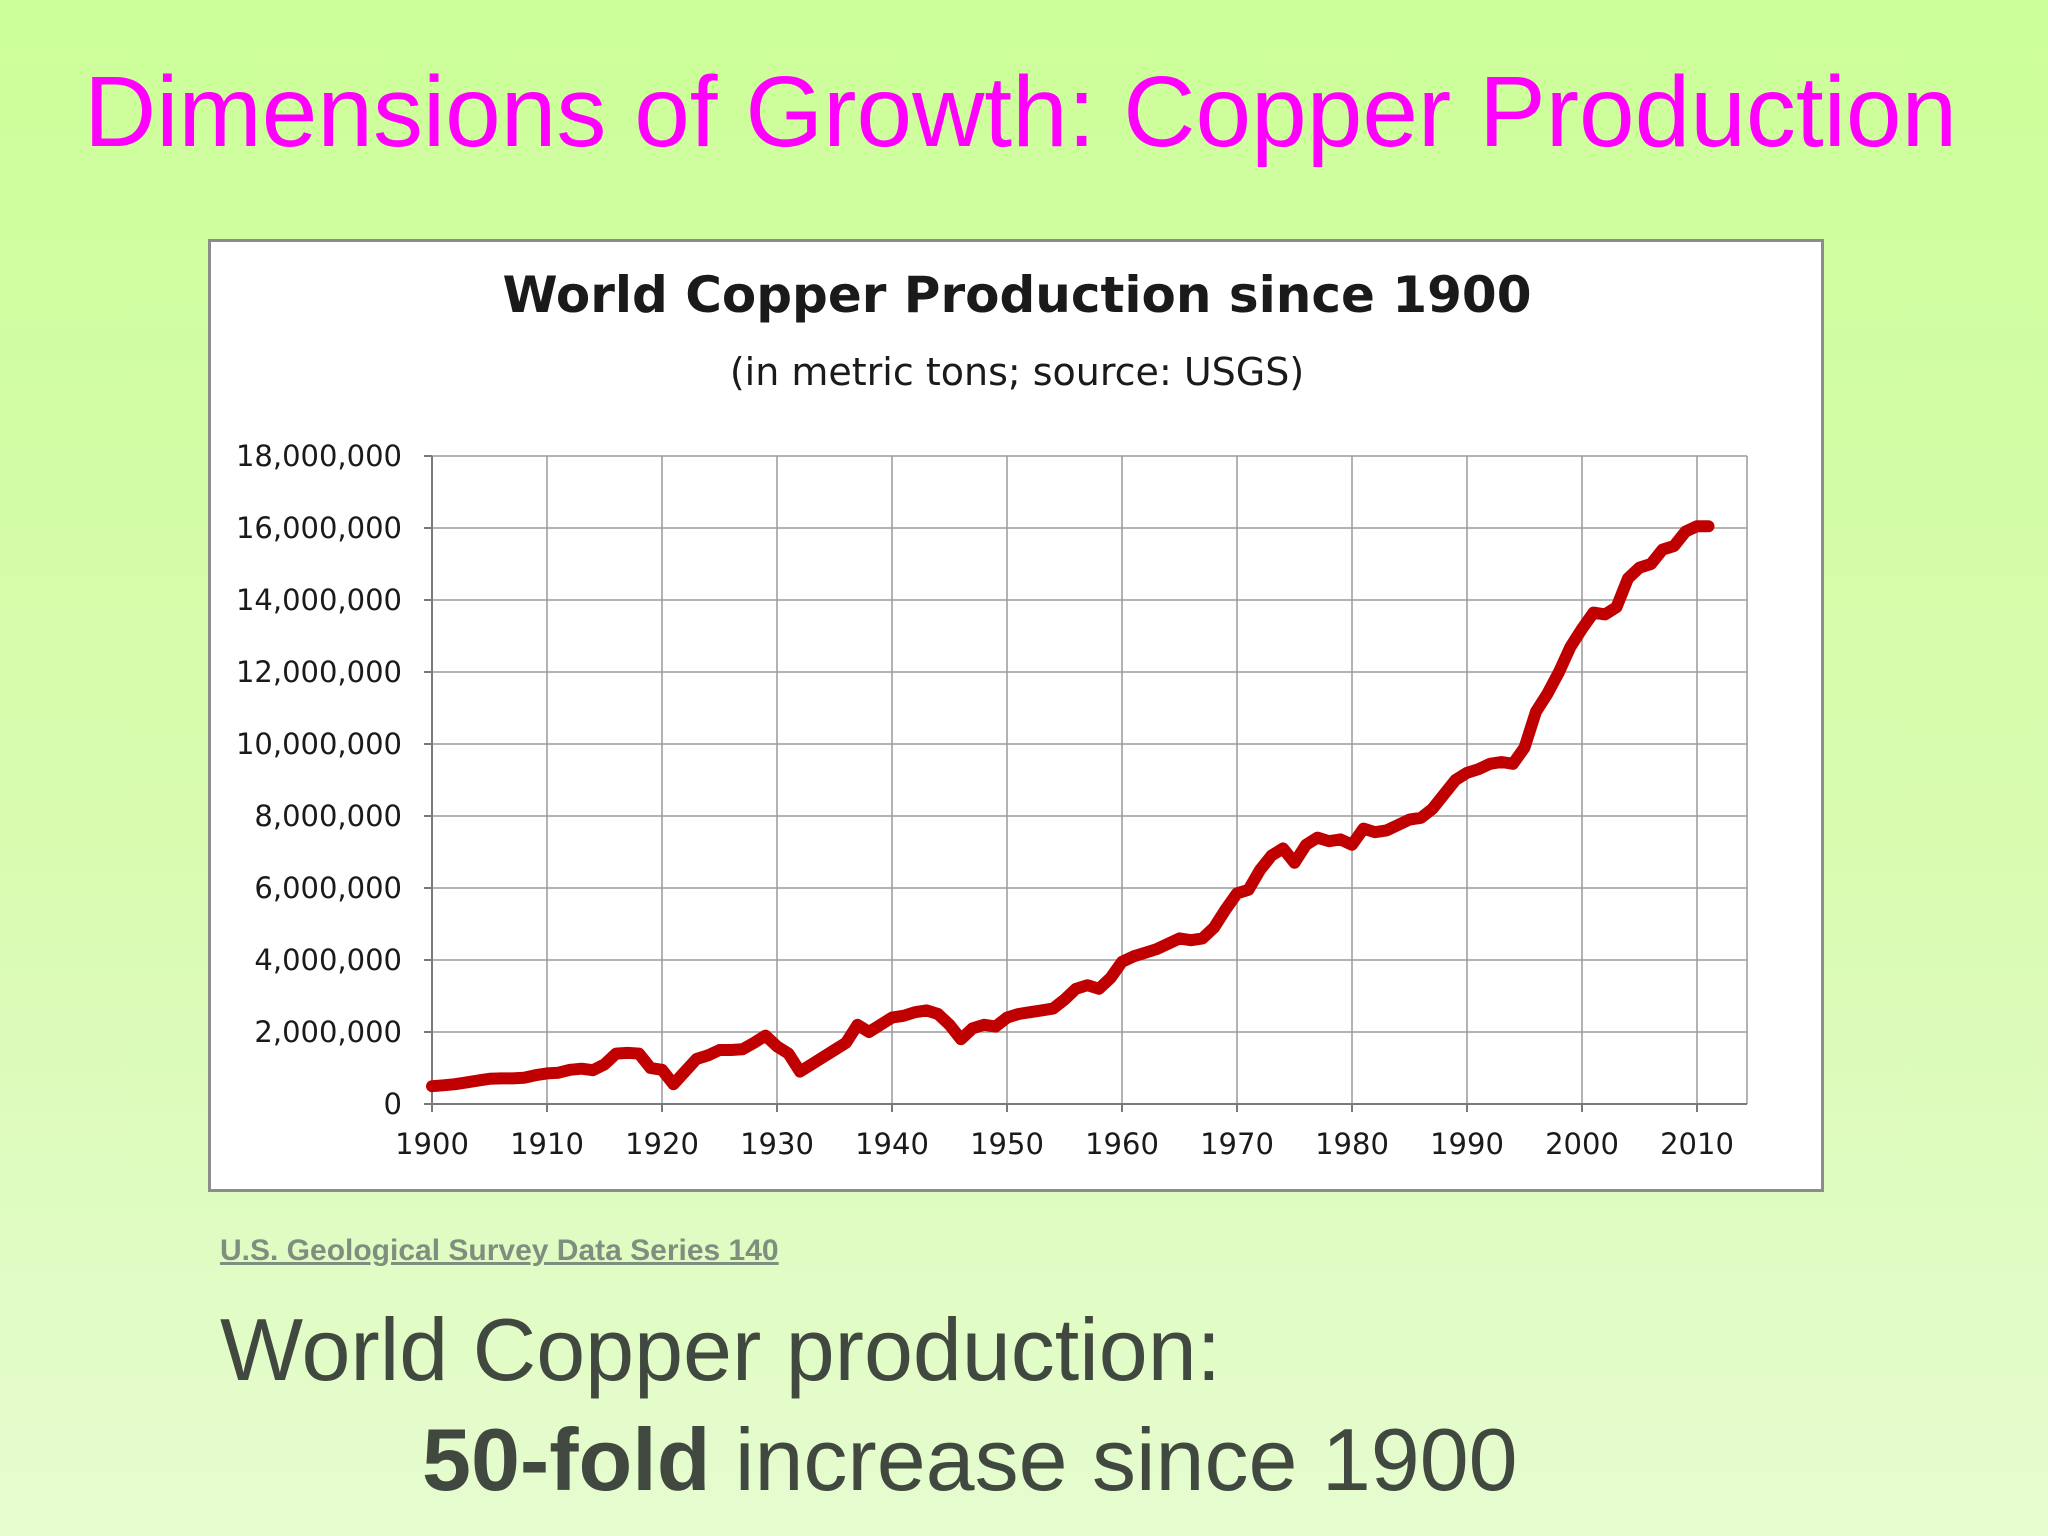 This screenshot has height=1536, width=2048. What do you see at coordinates (432, 1144) in the screenshot?
I see `x-tick-label: 1900` at bounding box center [432, 1144].